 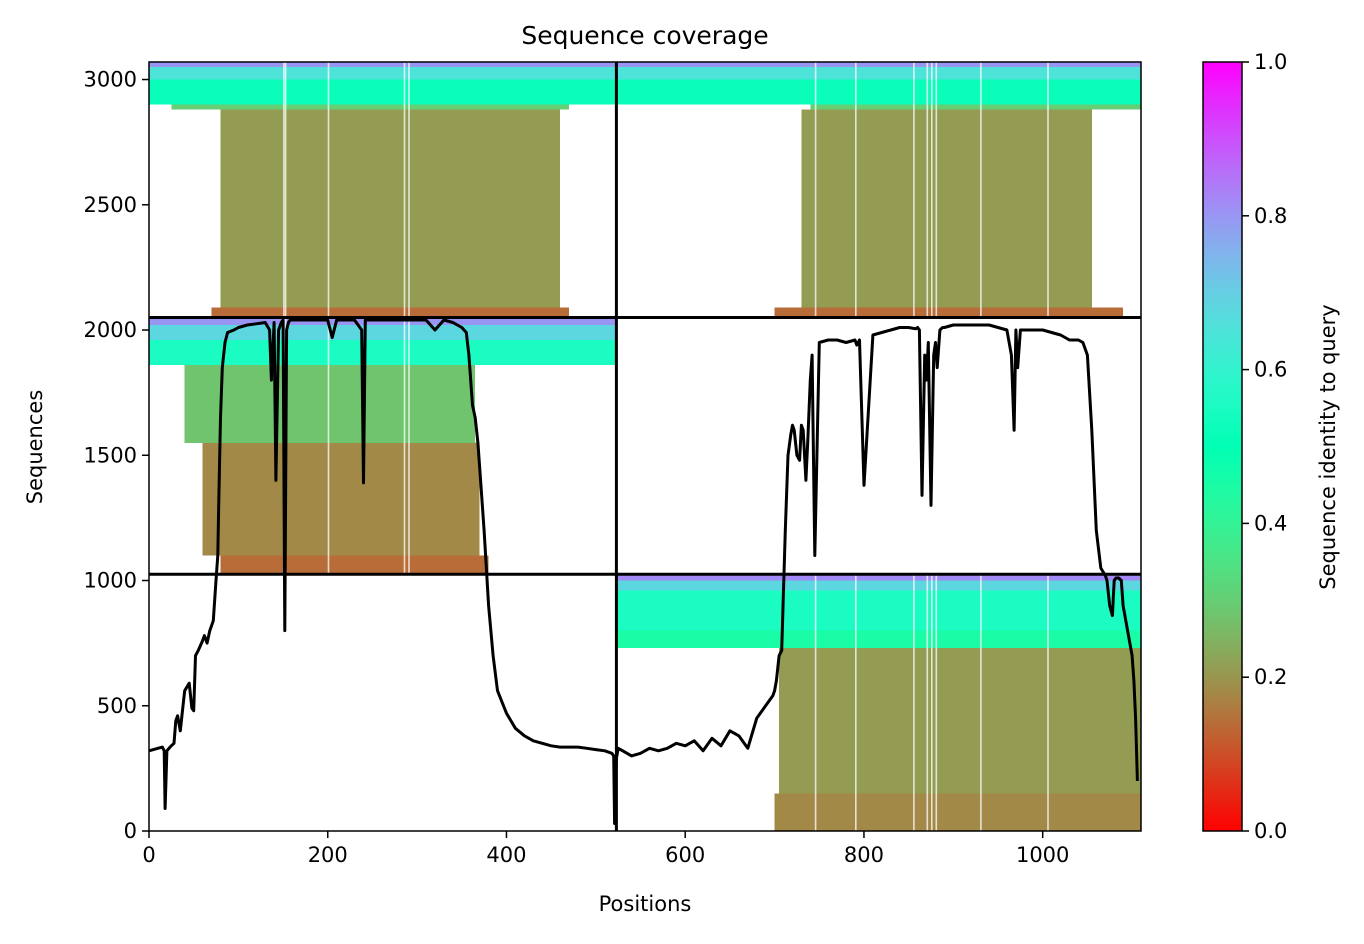 I want to click on x-axis-title: Positions, so click(x=645, y=904).